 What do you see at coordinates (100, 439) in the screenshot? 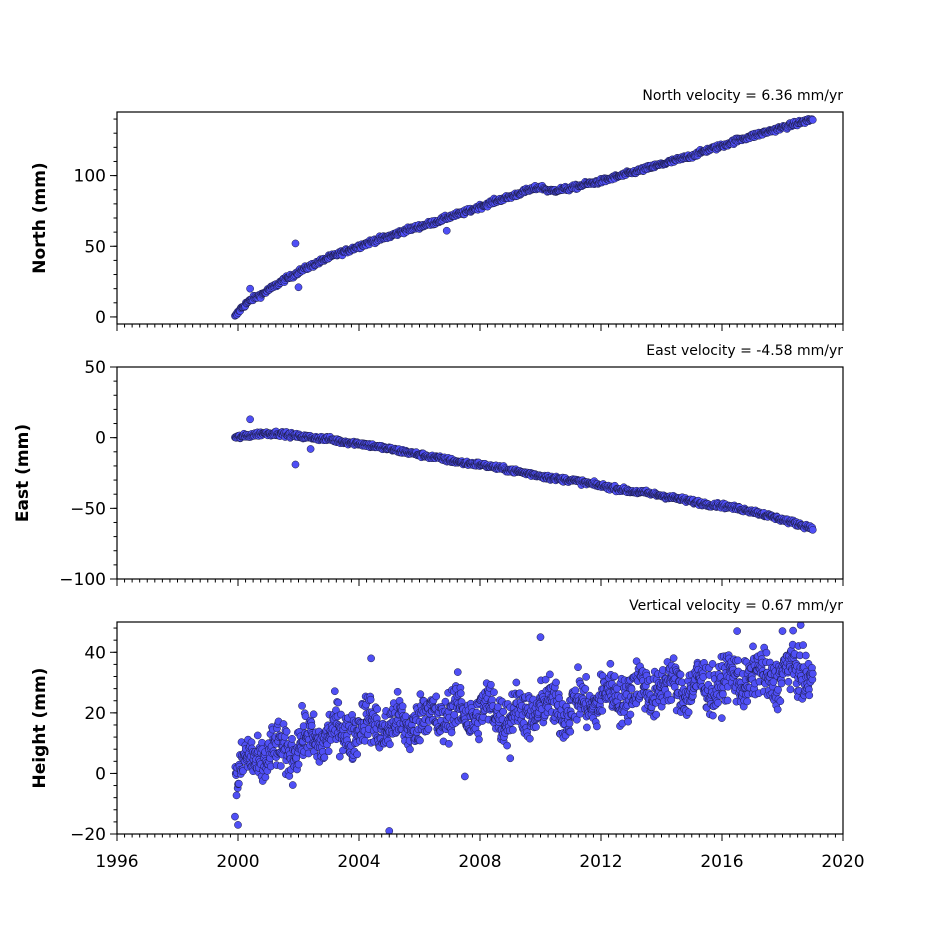
I see `east-y-tick-label: 0` at bounding box center [100, 439].